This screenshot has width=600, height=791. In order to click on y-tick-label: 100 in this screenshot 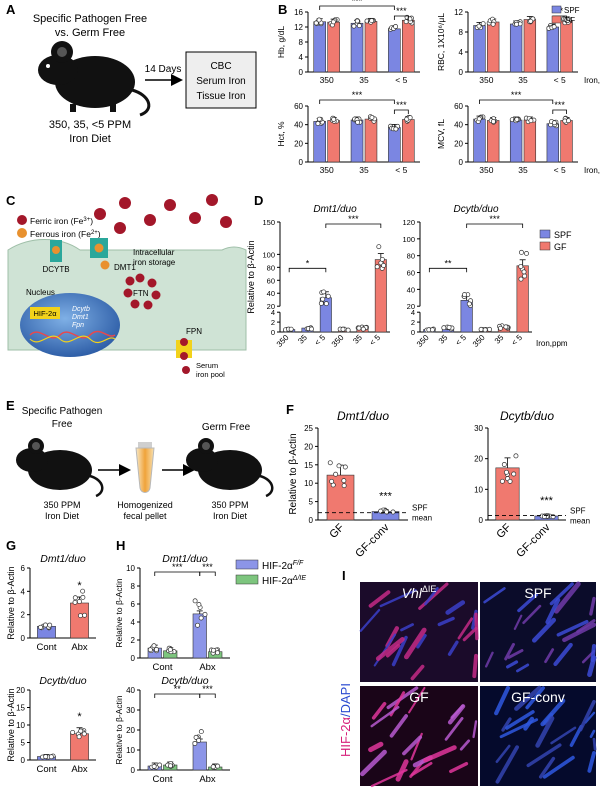, I will do `click(408, 239)`.